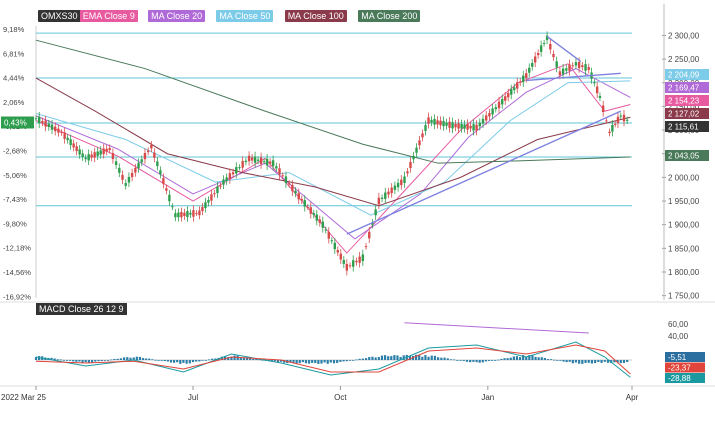 The height and width of the screenshot is (421, 715). I want to click on legend-item: MA Close 100, so click(315, 16).